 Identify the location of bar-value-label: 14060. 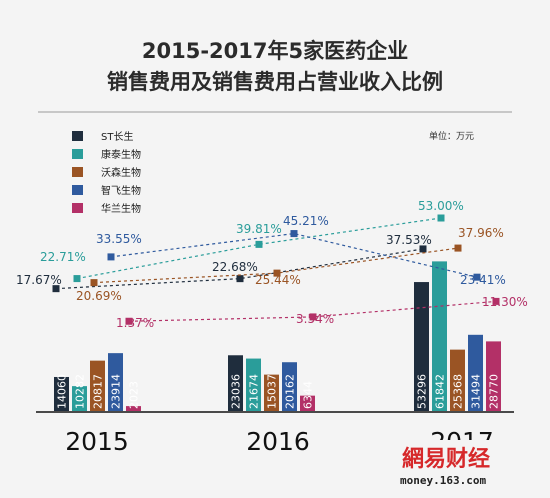
(62, 391).